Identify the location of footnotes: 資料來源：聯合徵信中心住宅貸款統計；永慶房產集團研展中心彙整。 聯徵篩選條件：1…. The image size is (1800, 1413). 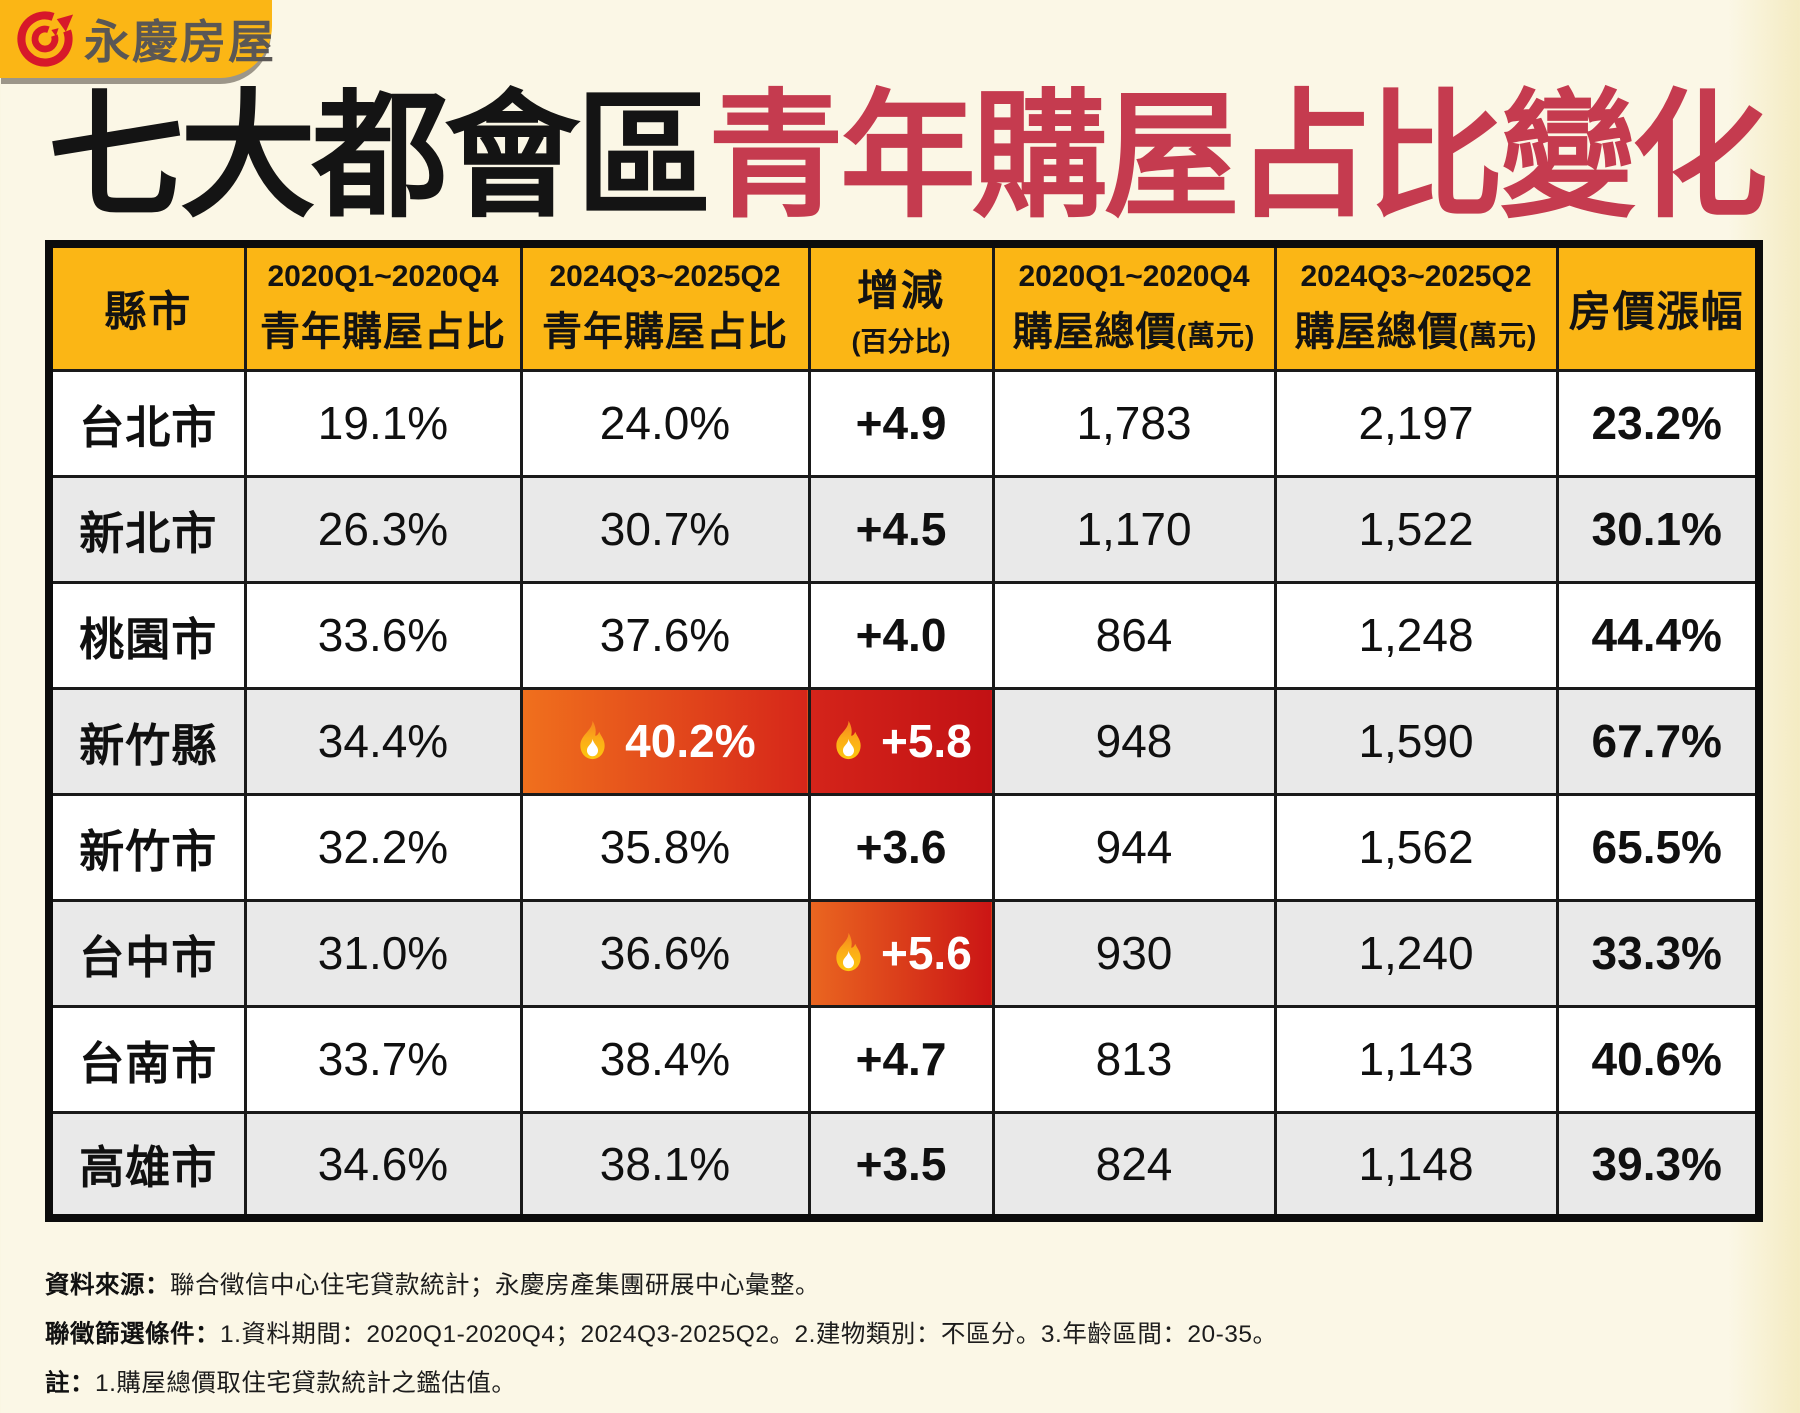
(661, 1339).